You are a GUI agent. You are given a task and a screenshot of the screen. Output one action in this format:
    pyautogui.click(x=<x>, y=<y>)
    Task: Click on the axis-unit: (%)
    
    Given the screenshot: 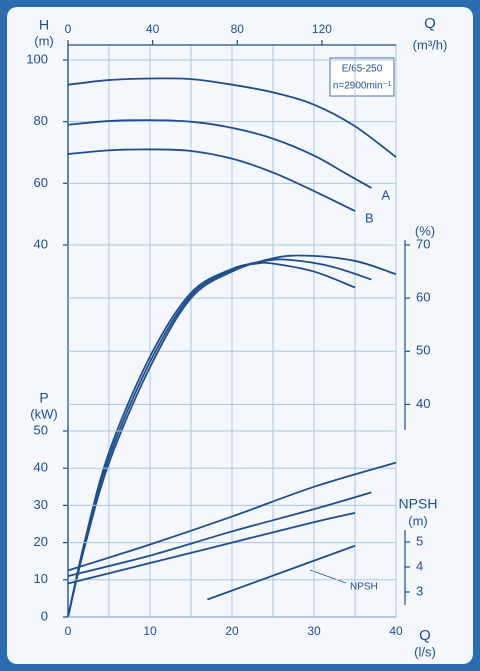 What is the action you would take?
    pyautogui.click(x=425, y=230)
    